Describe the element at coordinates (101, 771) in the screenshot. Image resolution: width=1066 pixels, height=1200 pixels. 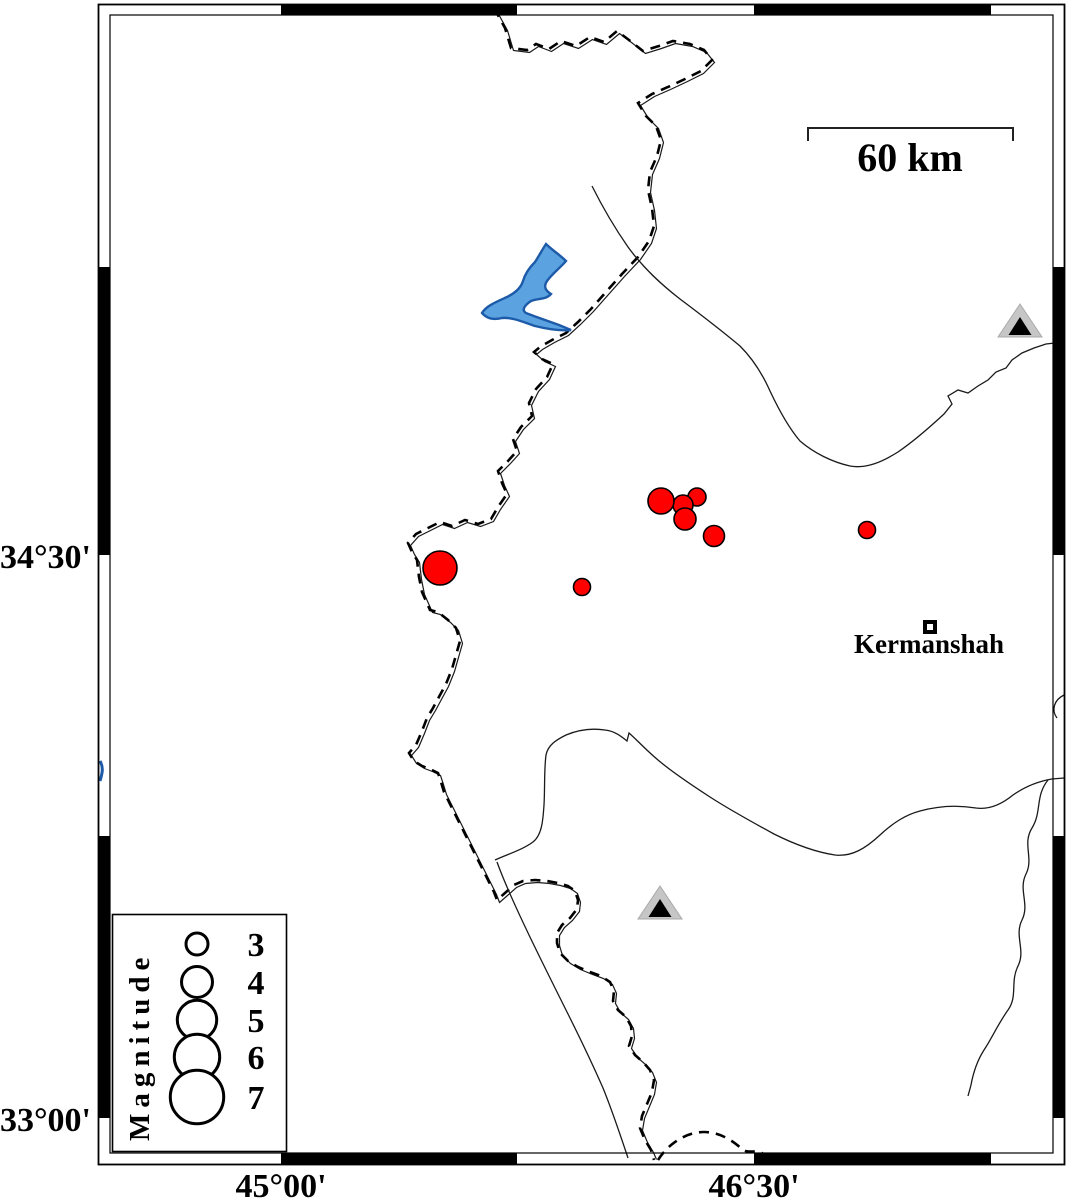
I see `river-fragment-west-edge` at that location.